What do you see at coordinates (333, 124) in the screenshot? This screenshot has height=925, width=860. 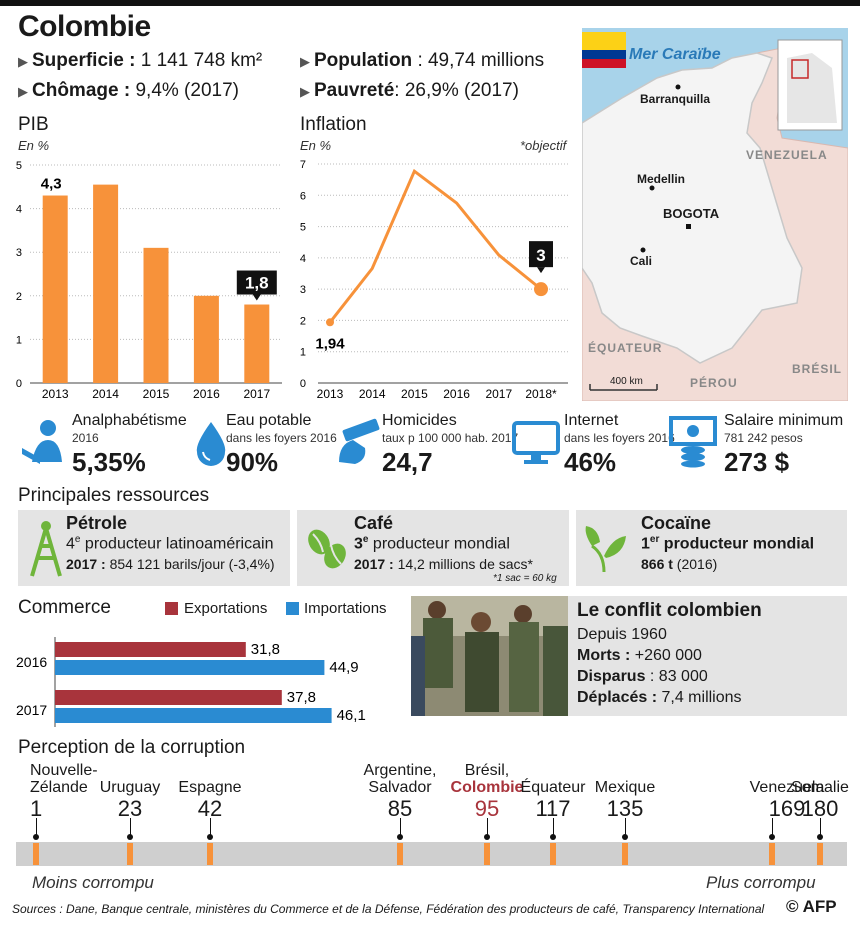 I see `inflation-title: Inflation` at bounding box center [333, 124].